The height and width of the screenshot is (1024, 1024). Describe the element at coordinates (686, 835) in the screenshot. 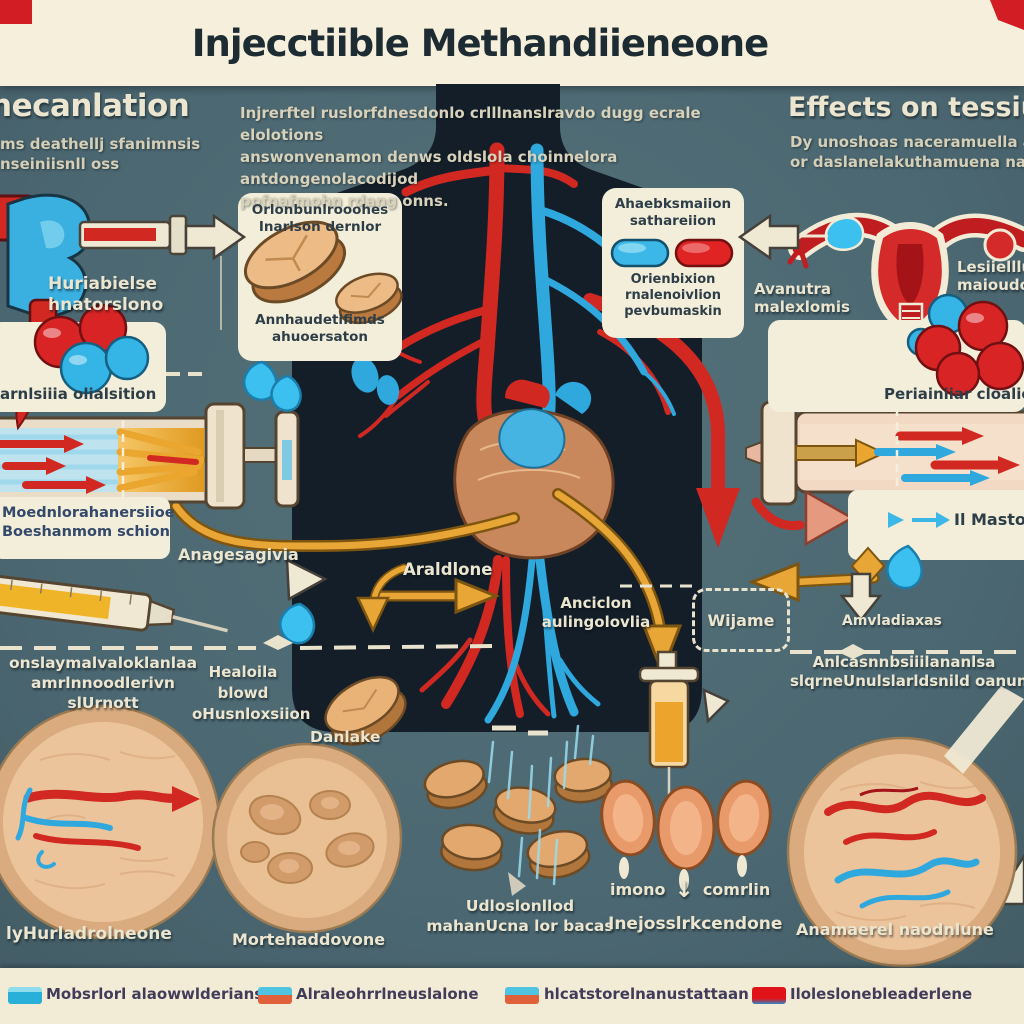

I see `glands-icon` at that location.